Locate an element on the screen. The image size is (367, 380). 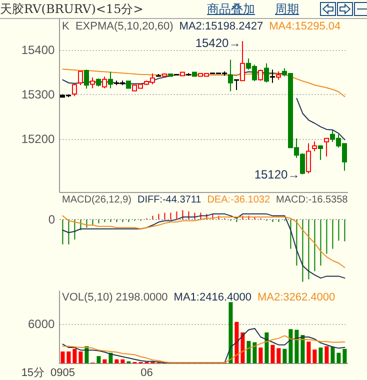
text: 天胶RV(BRURV)<15分> is located at coordinates (72, 9).